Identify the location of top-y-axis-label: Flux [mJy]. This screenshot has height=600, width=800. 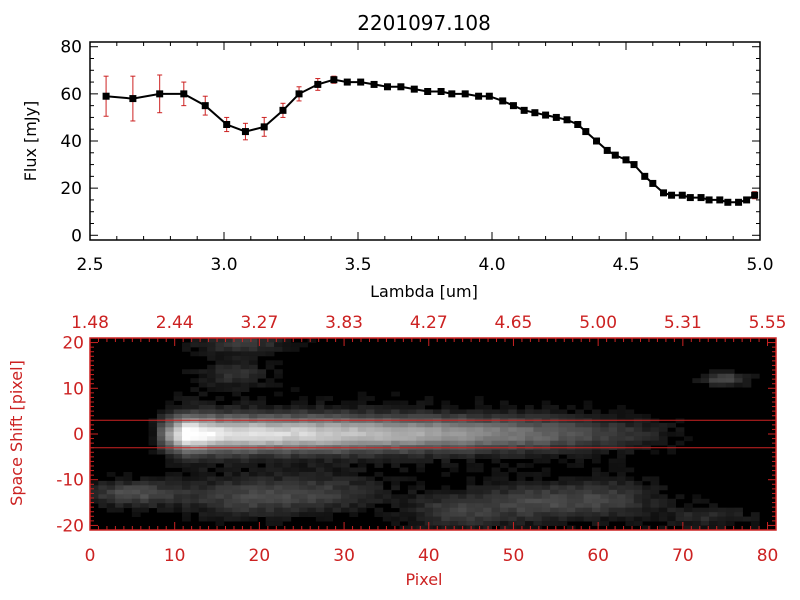
(30, 141).